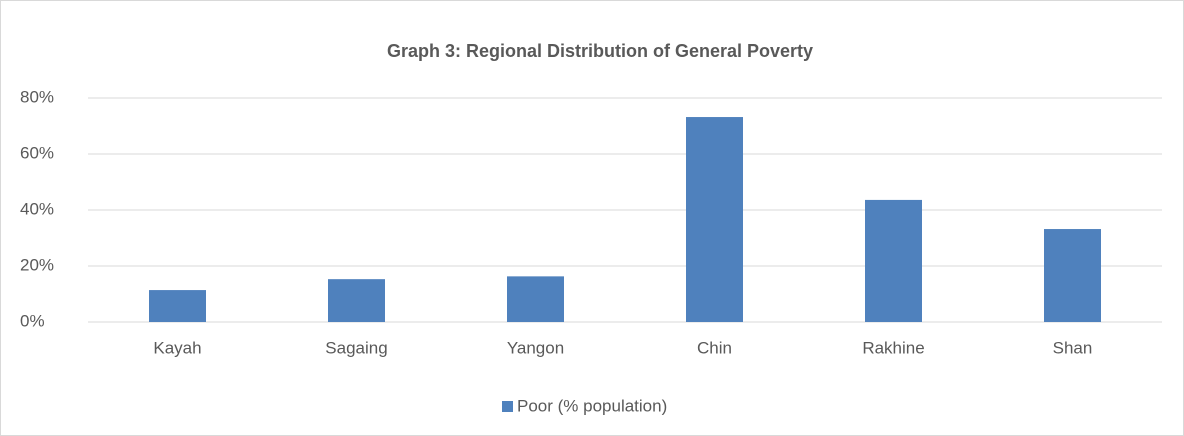  I want to click on x-tick-label: Sagaing, so click(356, 347).